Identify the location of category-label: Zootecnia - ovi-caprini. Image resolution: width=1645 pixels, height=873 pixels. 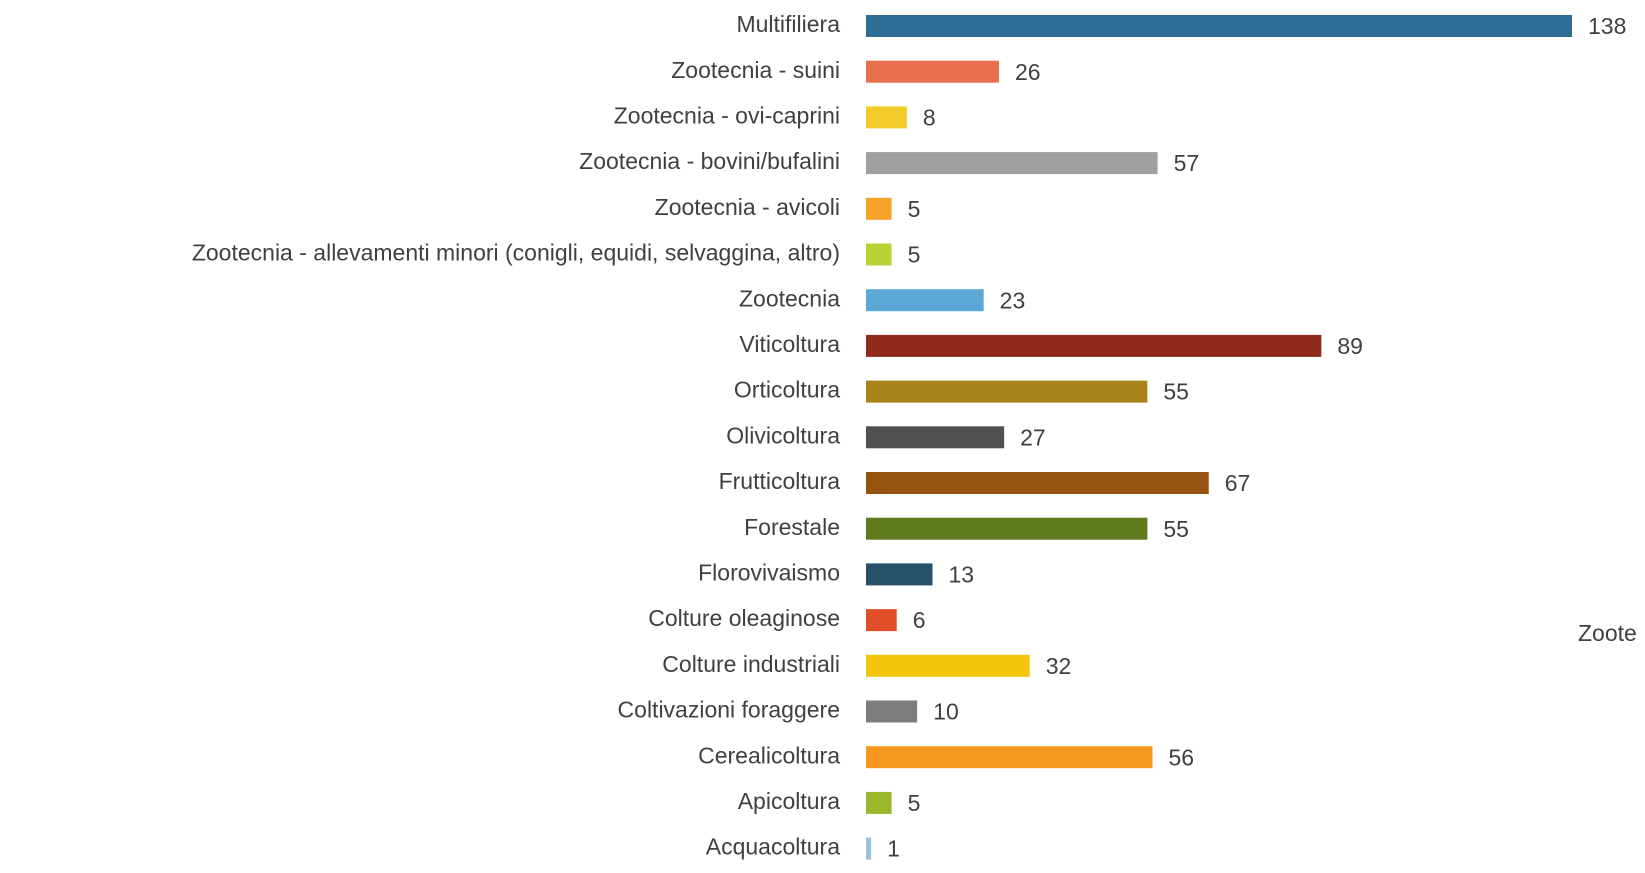
(727, 115).